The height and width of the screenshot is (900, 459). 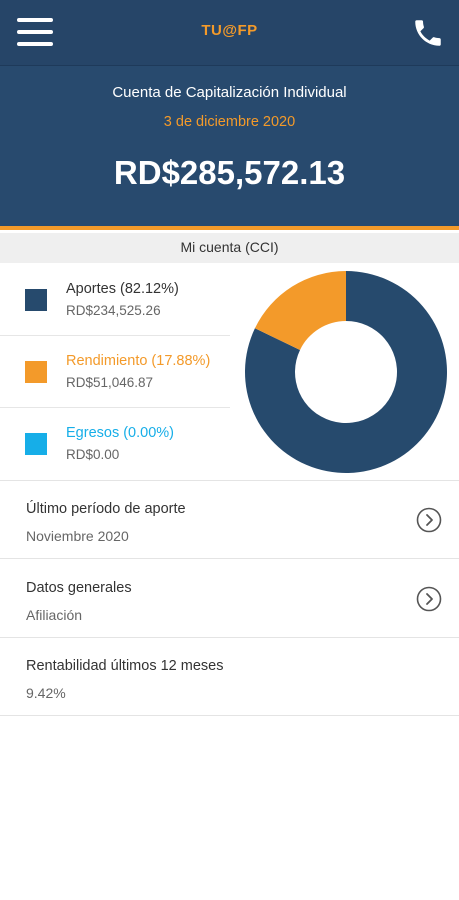 What do you see at coordinates (77, 536) in the screenshot?
I see `info-subtitle: Noviembre 2020` at bounding box center [77, 536].